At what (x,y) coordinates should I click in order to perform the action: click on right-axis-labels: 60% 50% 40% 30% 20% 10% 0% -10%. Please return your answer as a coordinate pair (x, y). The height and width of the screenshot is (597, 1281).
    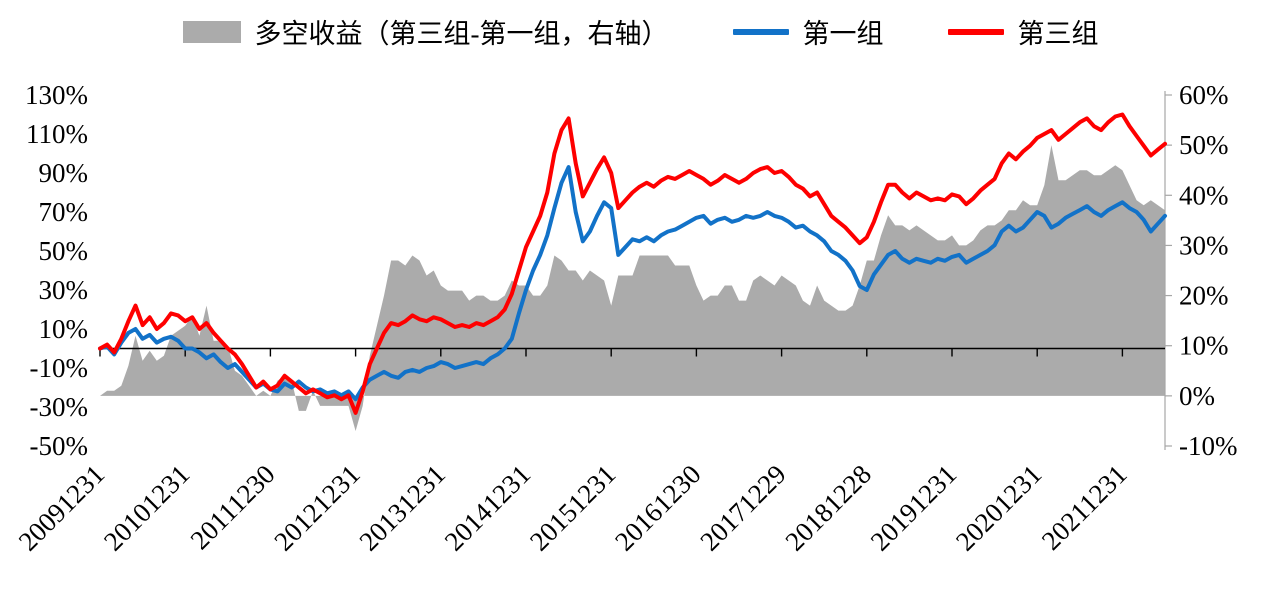
    Looking at the image, I should click on (1208, 270).